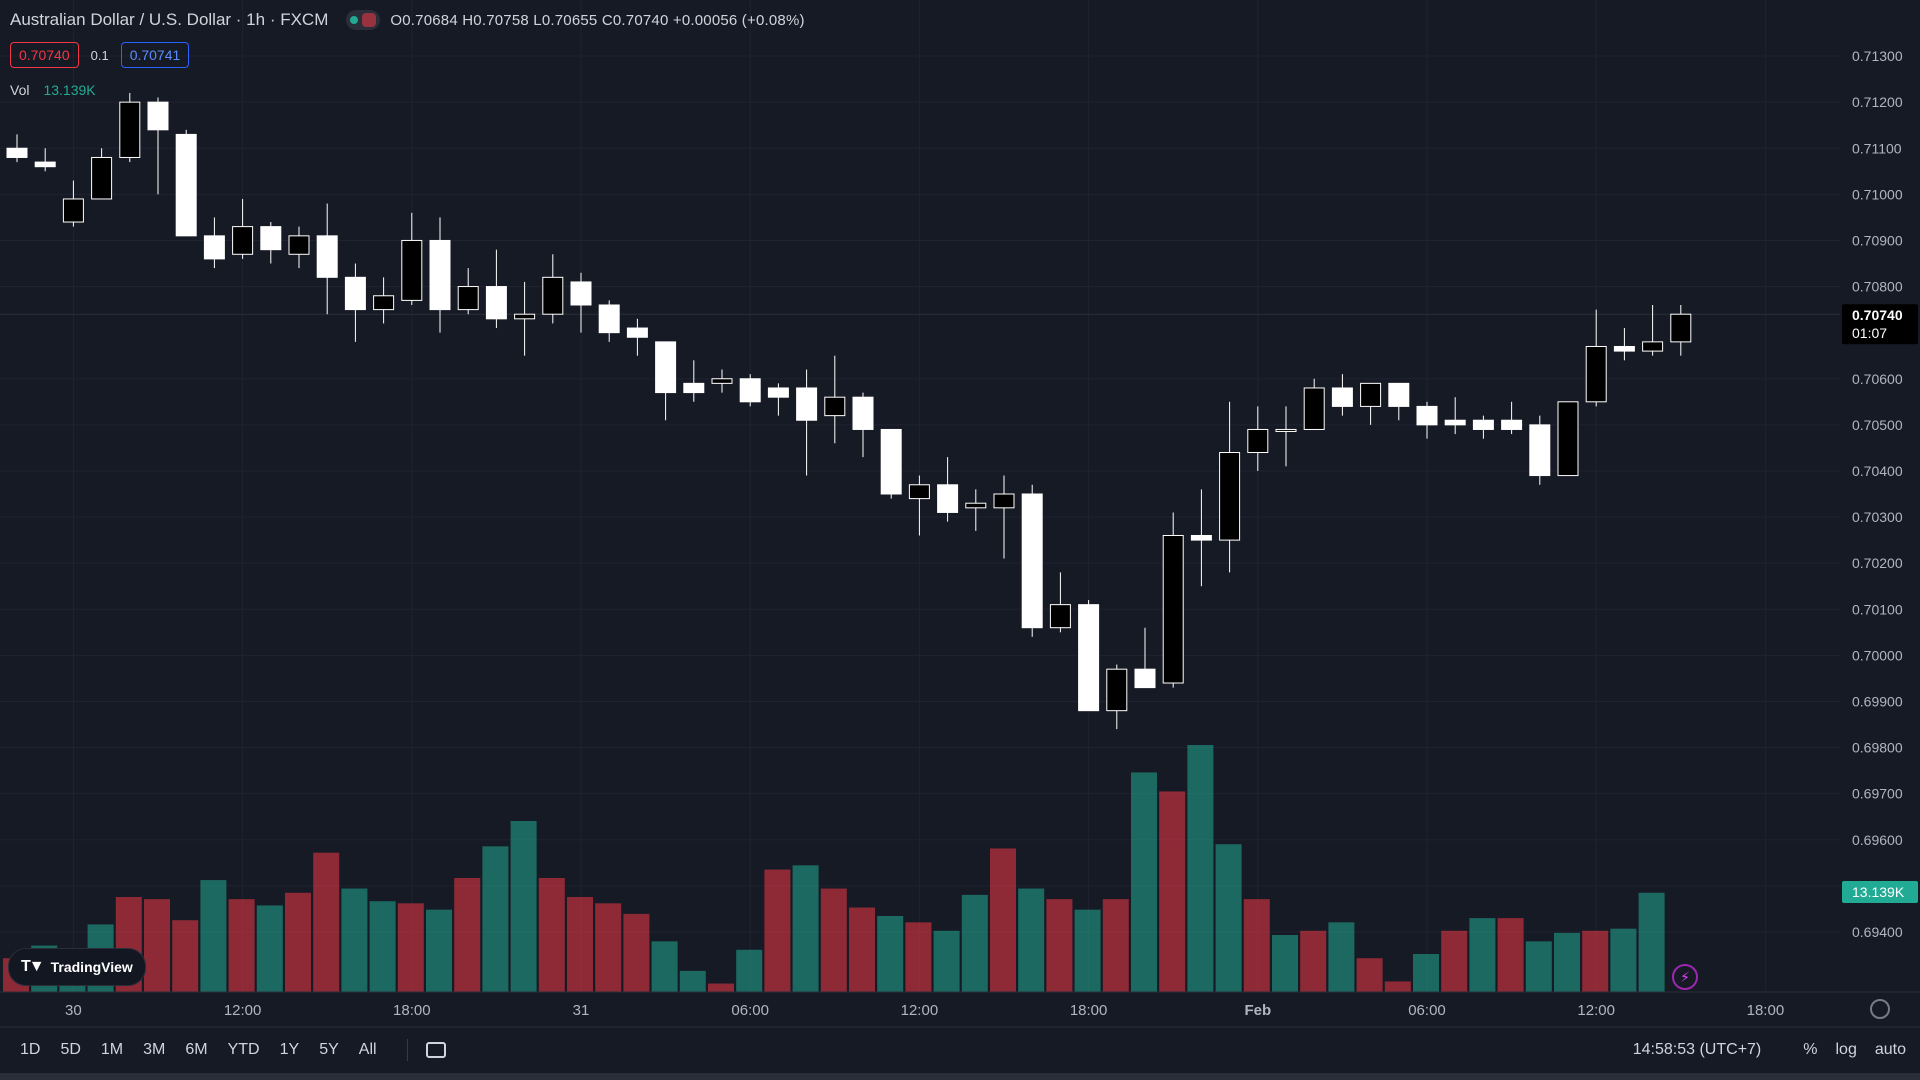  I want to click on price-tick-label: 0.69800, so click(1877, 748).